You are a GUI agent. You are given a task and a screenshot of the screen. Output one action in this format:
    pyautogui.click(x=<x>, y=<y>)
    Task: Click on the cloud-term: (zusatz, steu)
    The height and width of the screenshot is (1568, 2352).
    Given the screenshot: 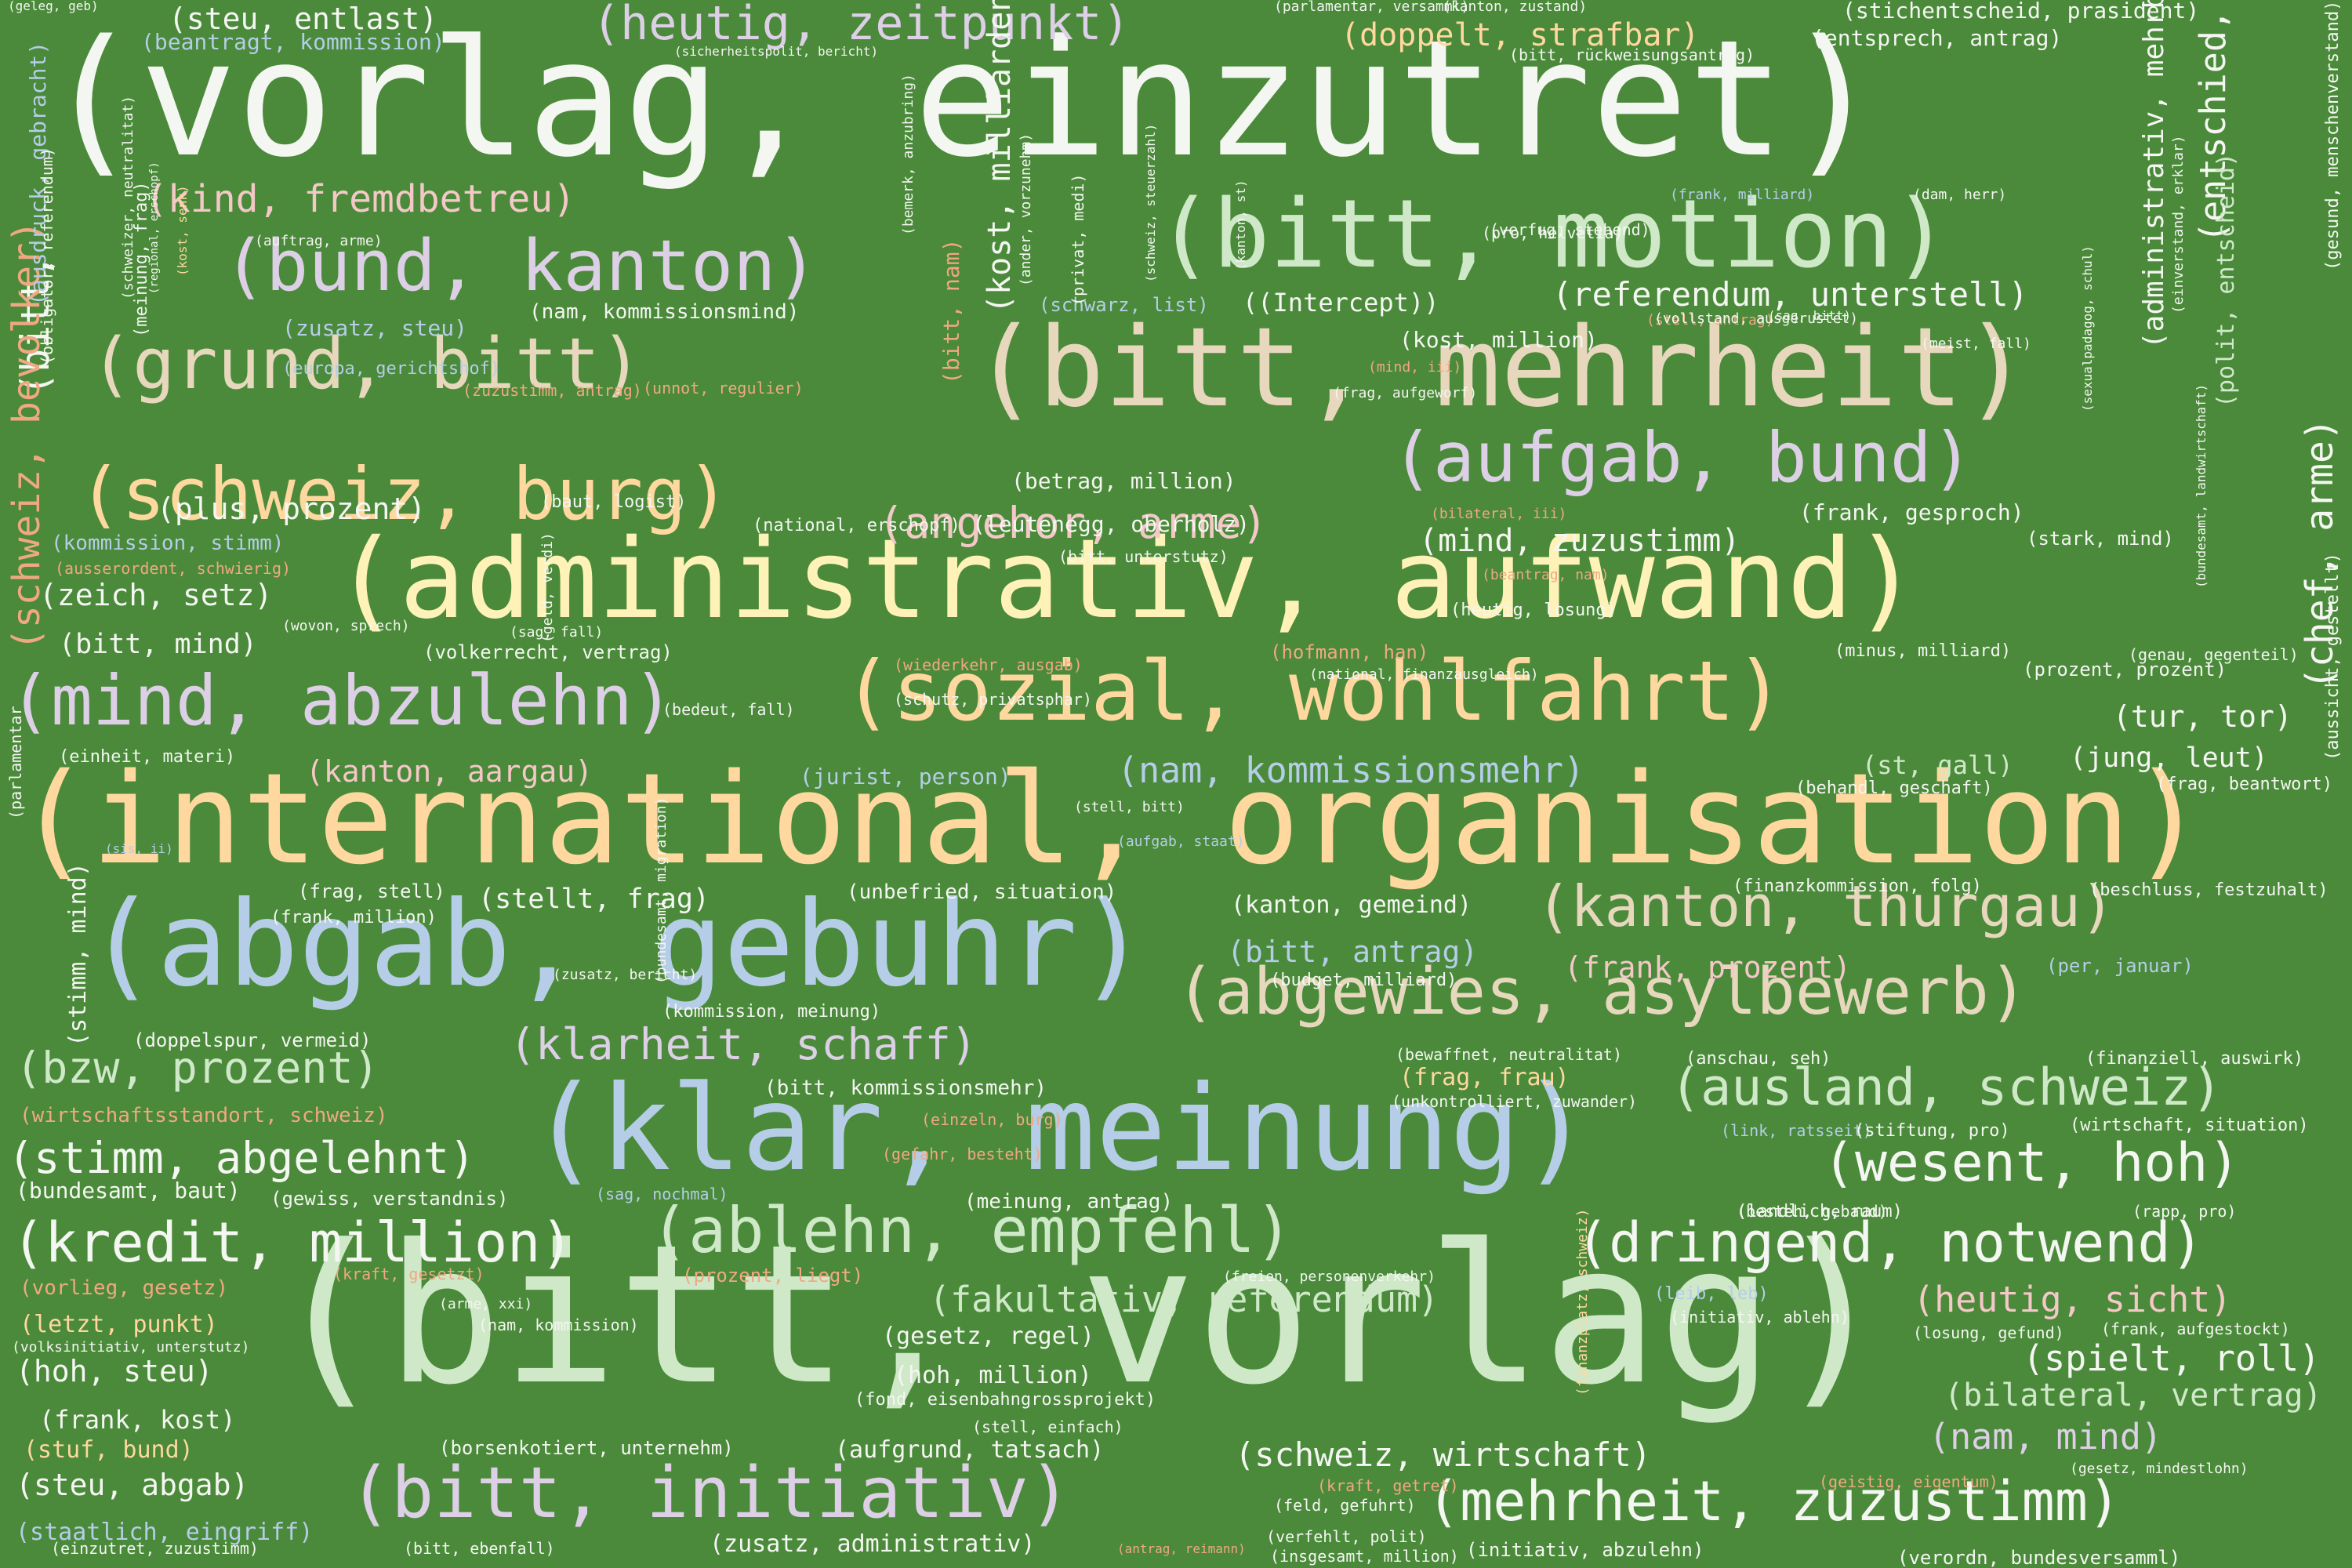 What is the action you would take?
    pyautogui.click(x=375, y=328)
    